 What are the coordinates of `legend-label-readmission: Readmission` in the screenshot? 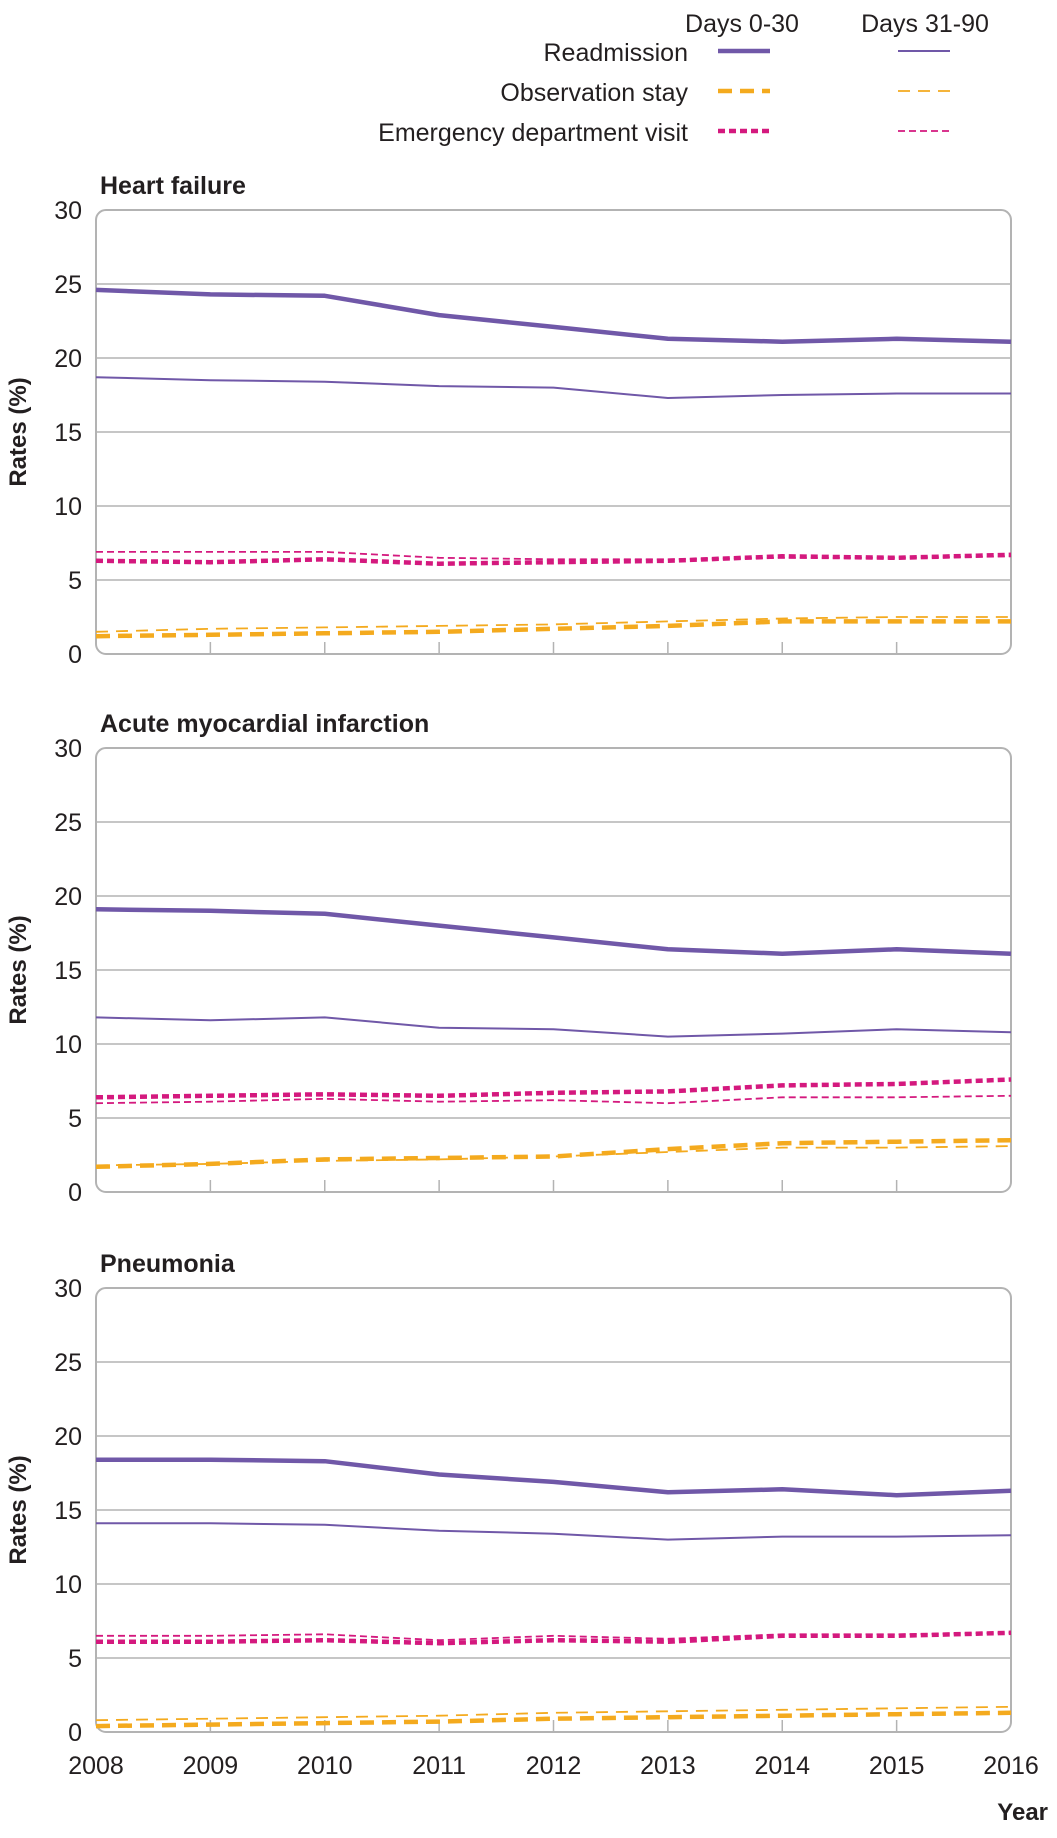 It's located at (615, 53).